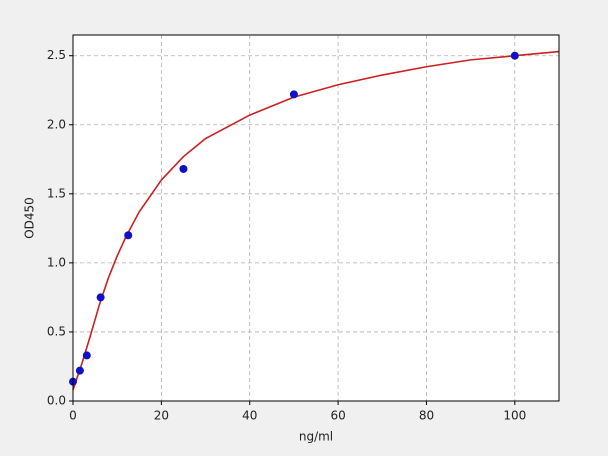 The width and height of the screenshot is (608, 456). I want to click on x-tick-label: 80, so click(426, 416).